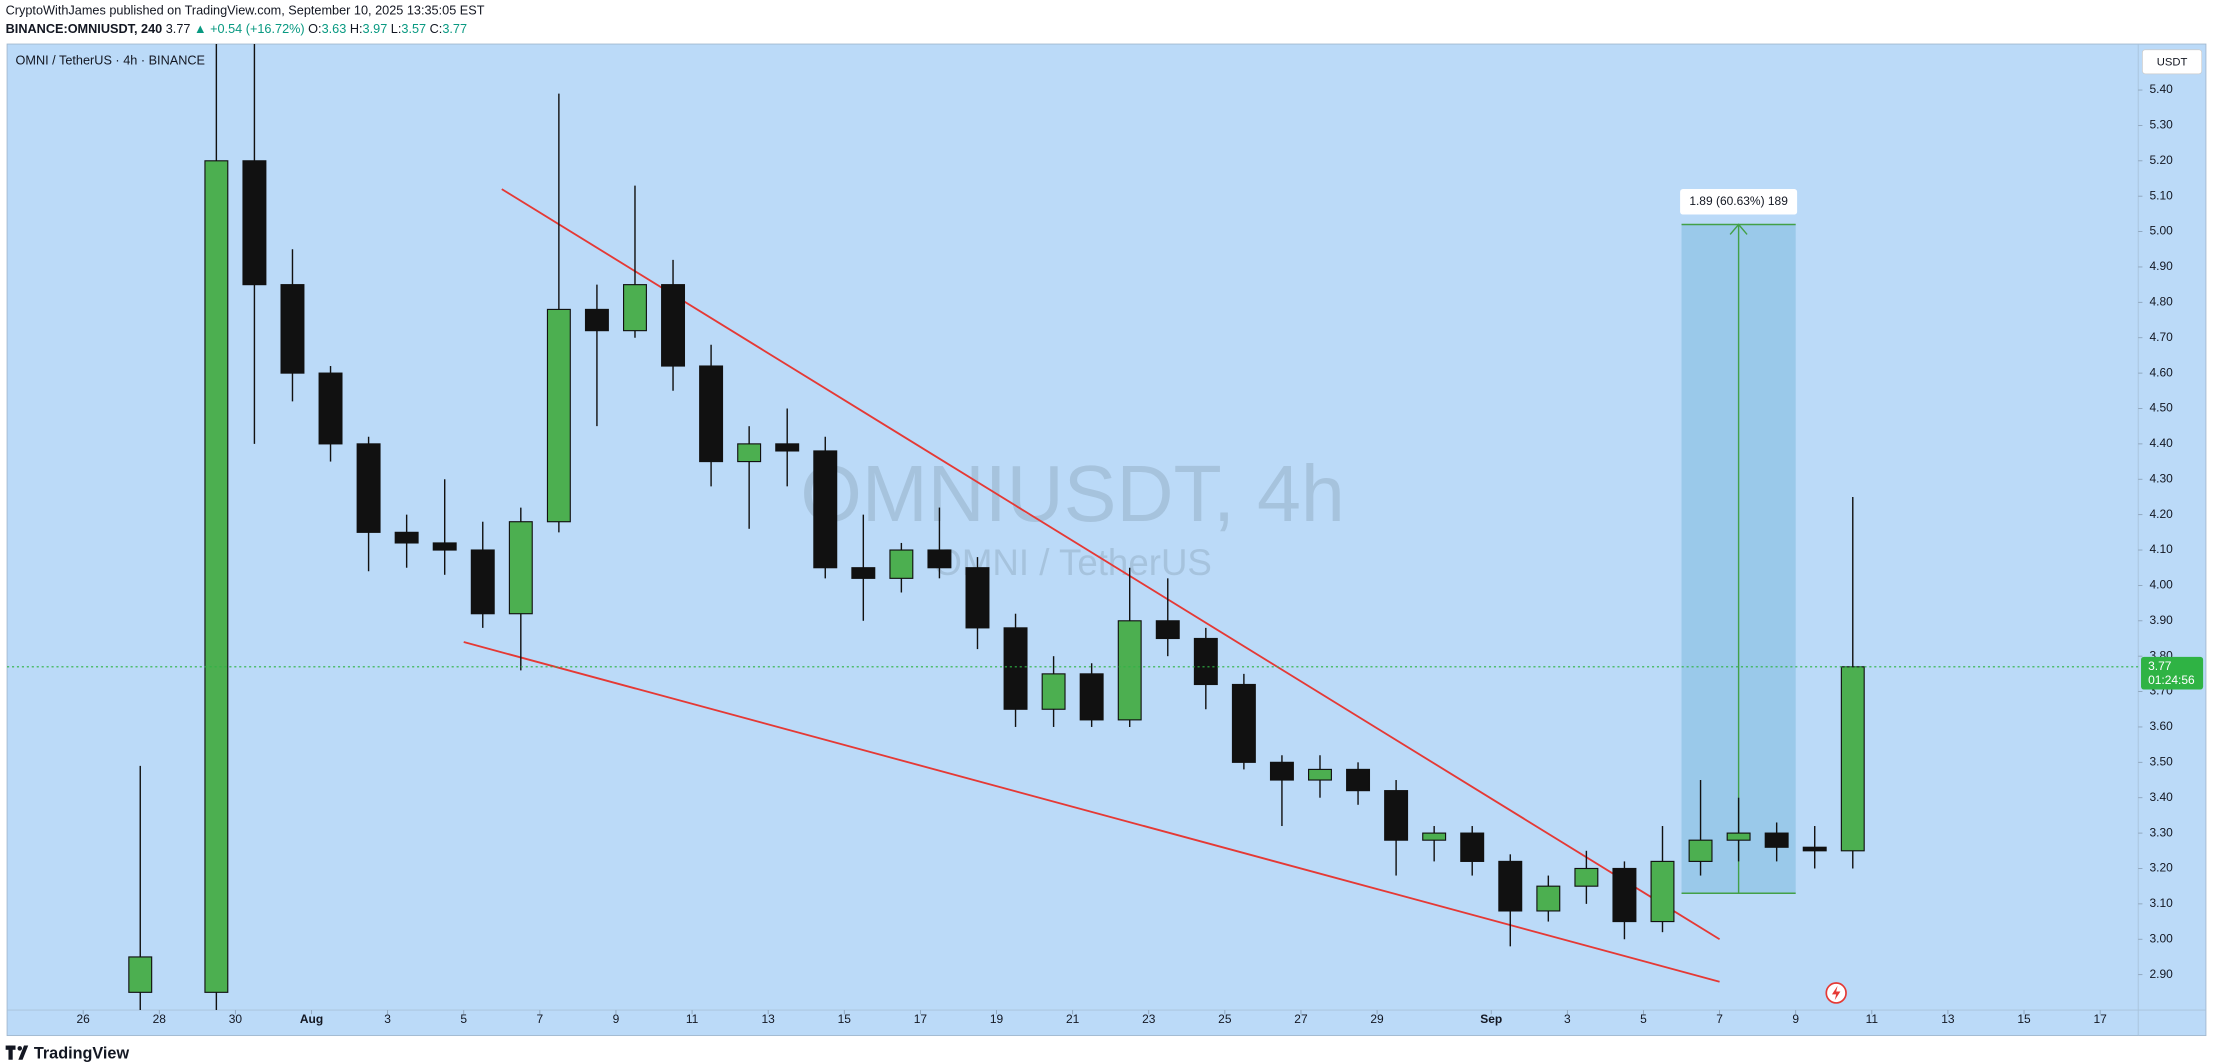 This screenshot has width=2213, height=1064. Describe the element at coordinates (463, 1019) in the screenshot. I see `x-tick-label: 5` at that location.